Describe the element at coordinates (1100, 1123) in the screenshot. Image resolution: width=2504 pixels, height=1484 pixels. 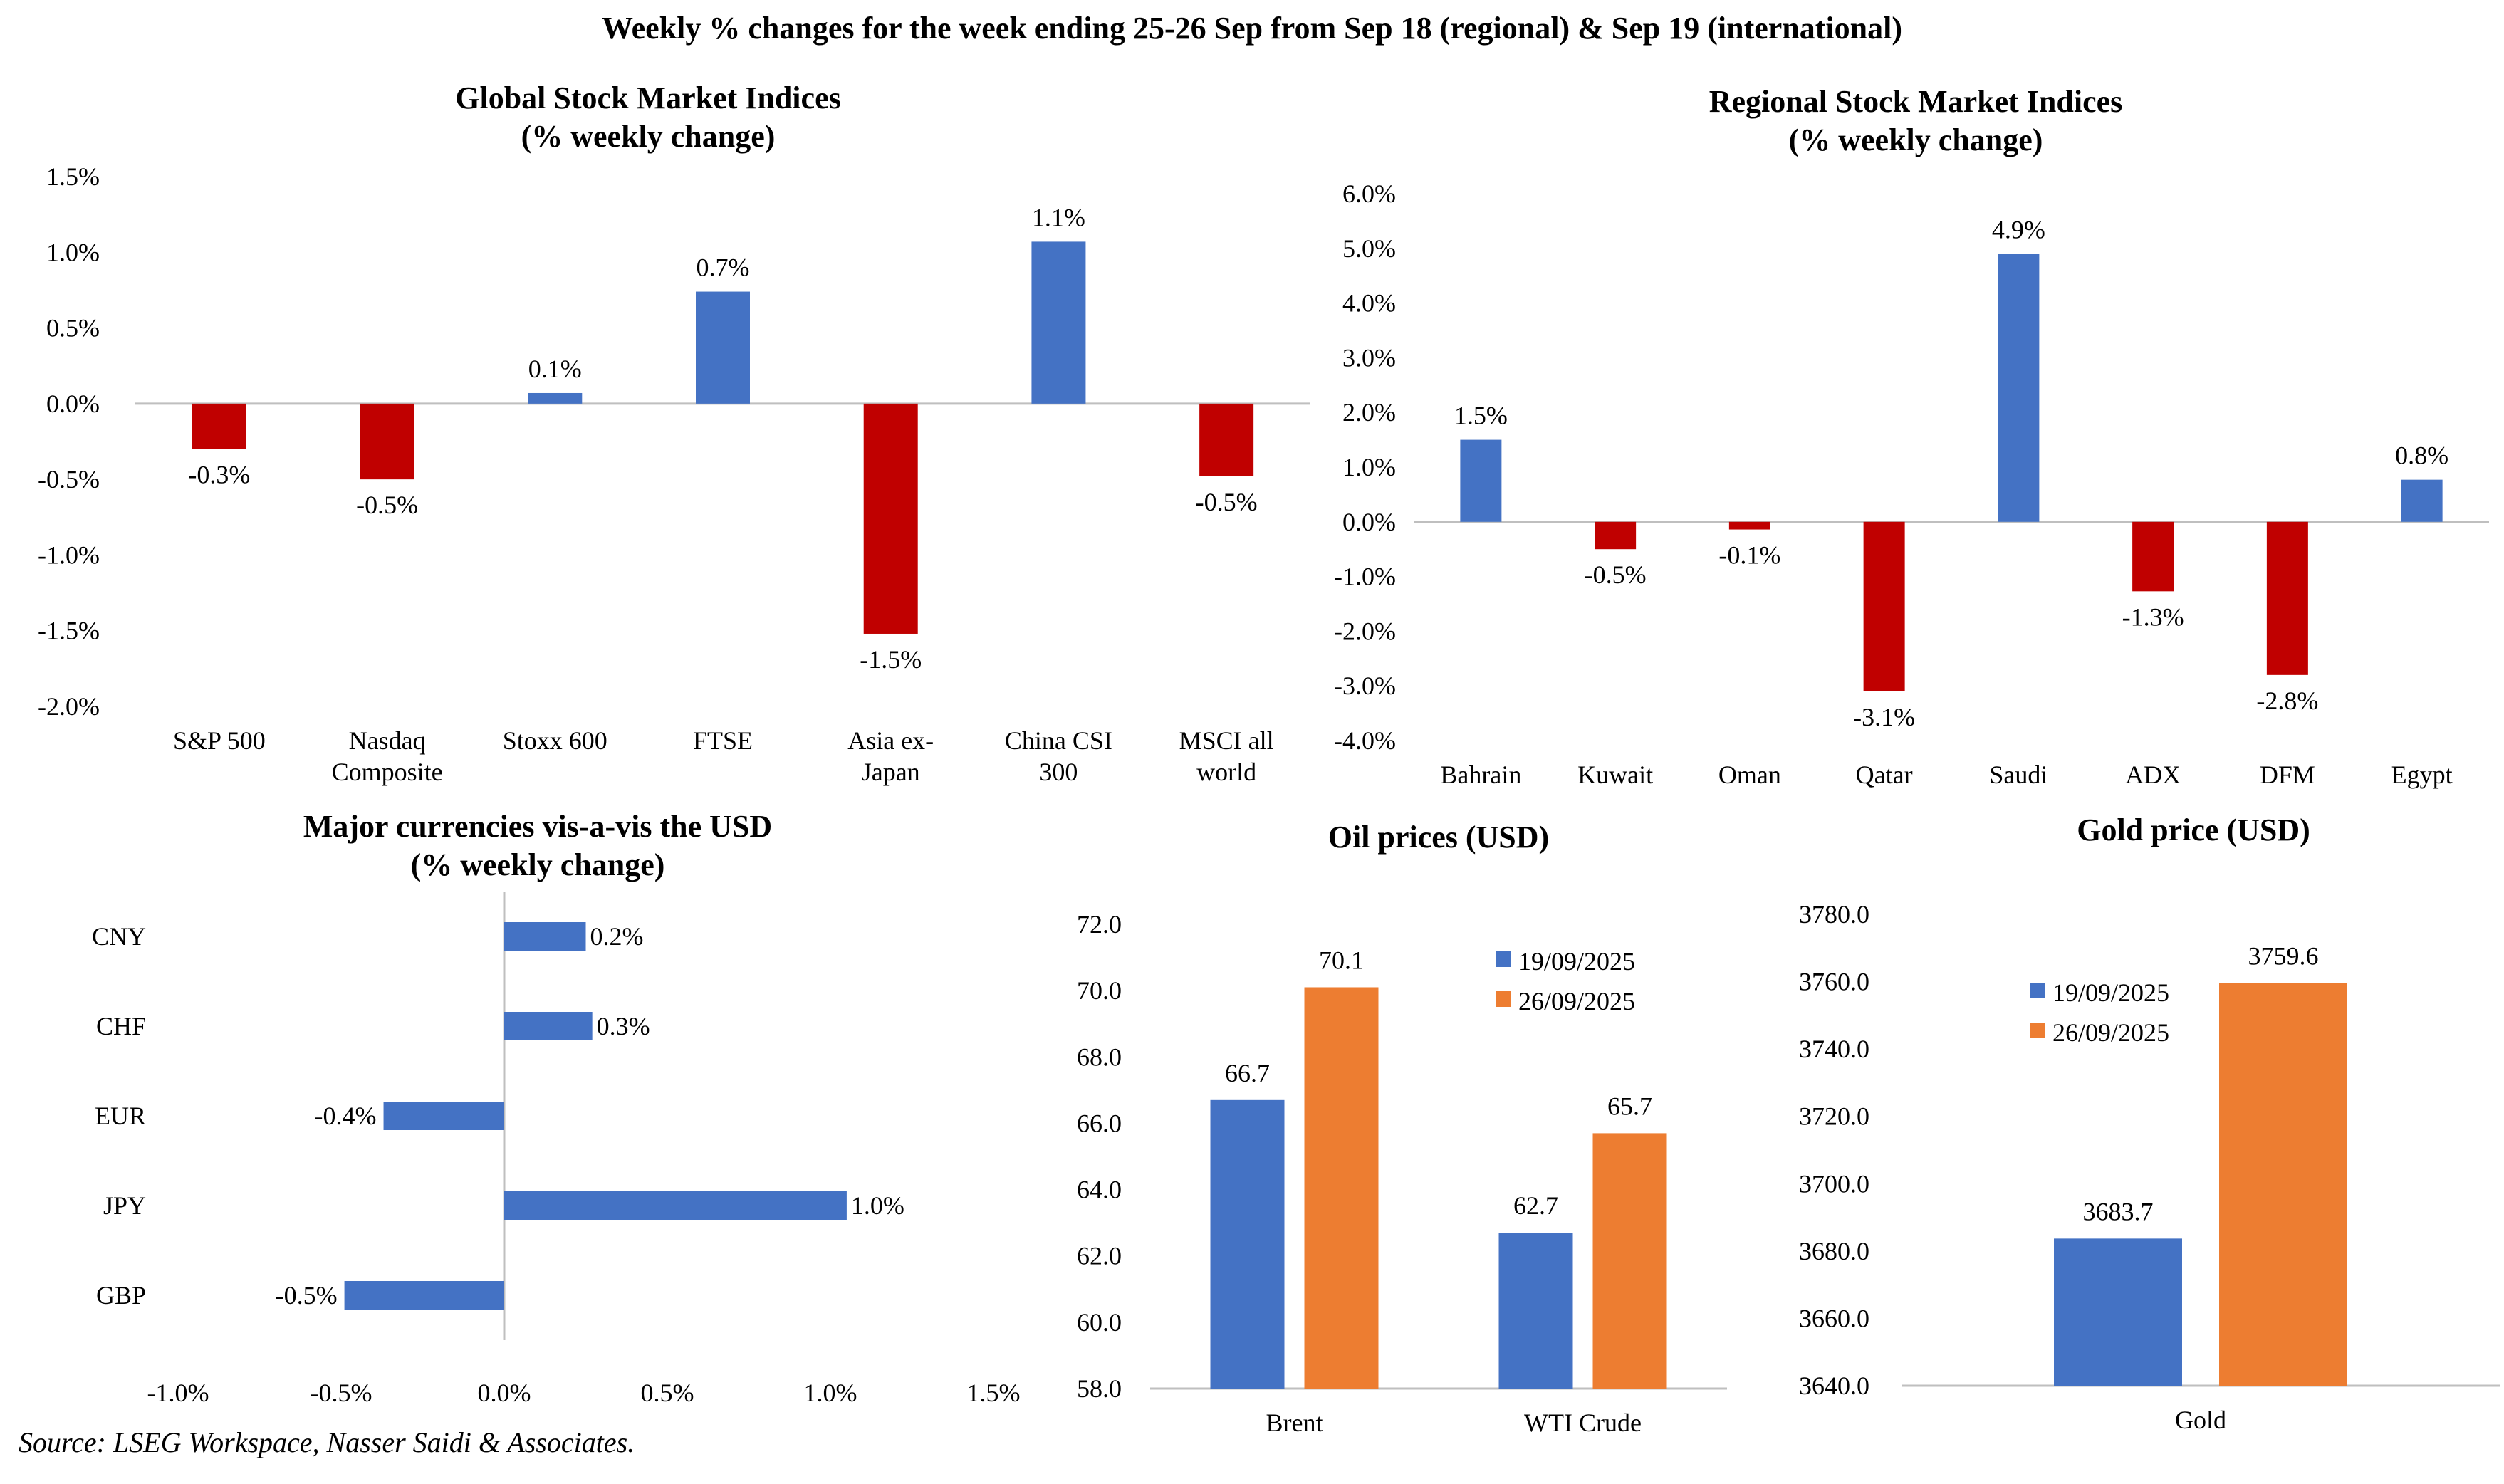
I see `y-tick-label: 66.0` at that location.